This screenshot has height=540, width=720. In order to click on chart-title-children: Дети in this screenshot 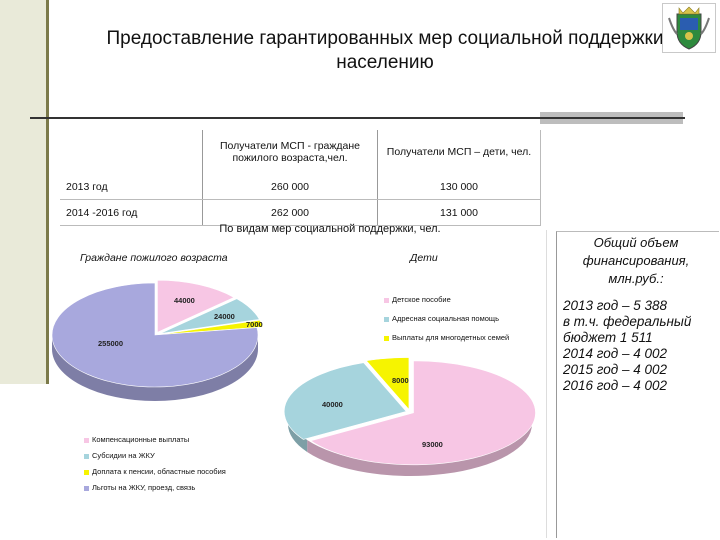, I will do `click(424, 258)`.